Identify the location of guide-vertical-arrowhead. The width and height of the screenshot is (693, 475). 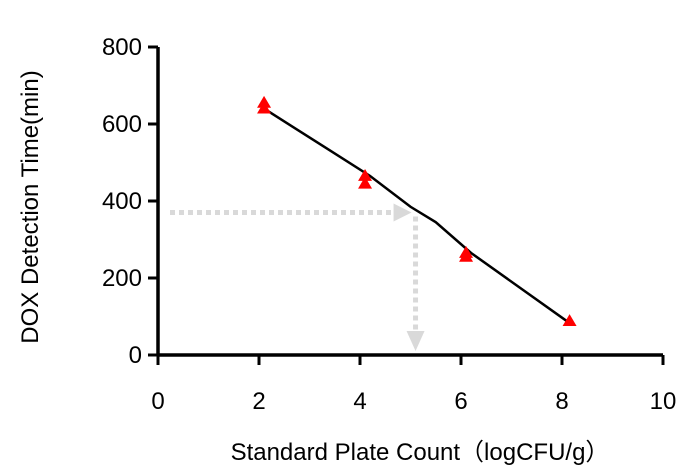
(416, 341).